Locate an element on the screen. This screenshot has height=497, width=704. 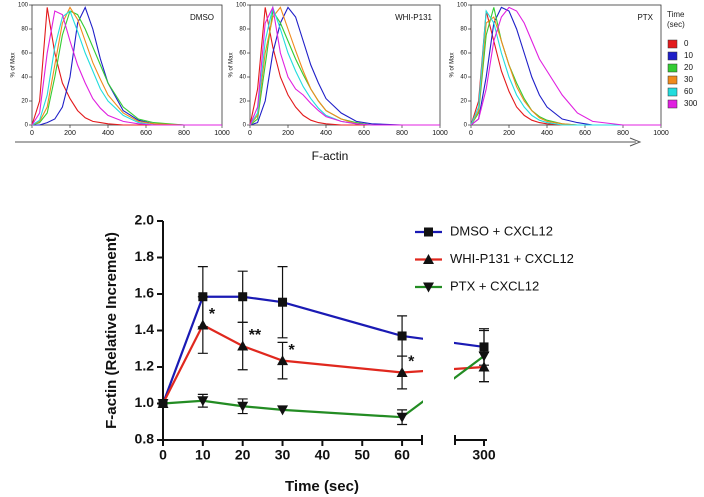
panel-title: DMSO is located at coordinates (202, 17).